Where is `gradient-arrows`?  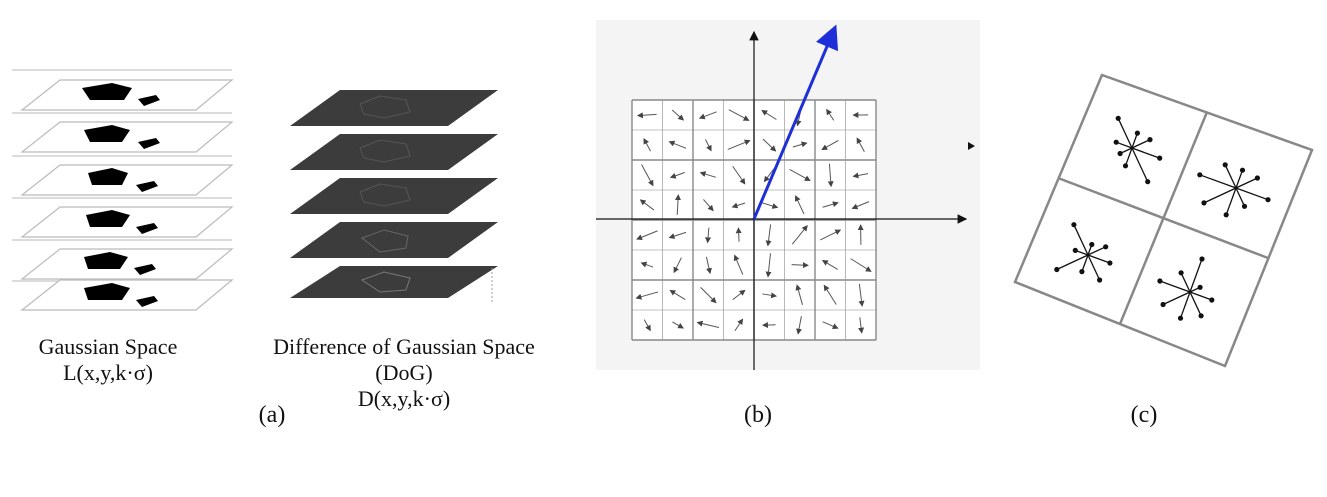
gradient-arrows is located at coordinates (753, 219).